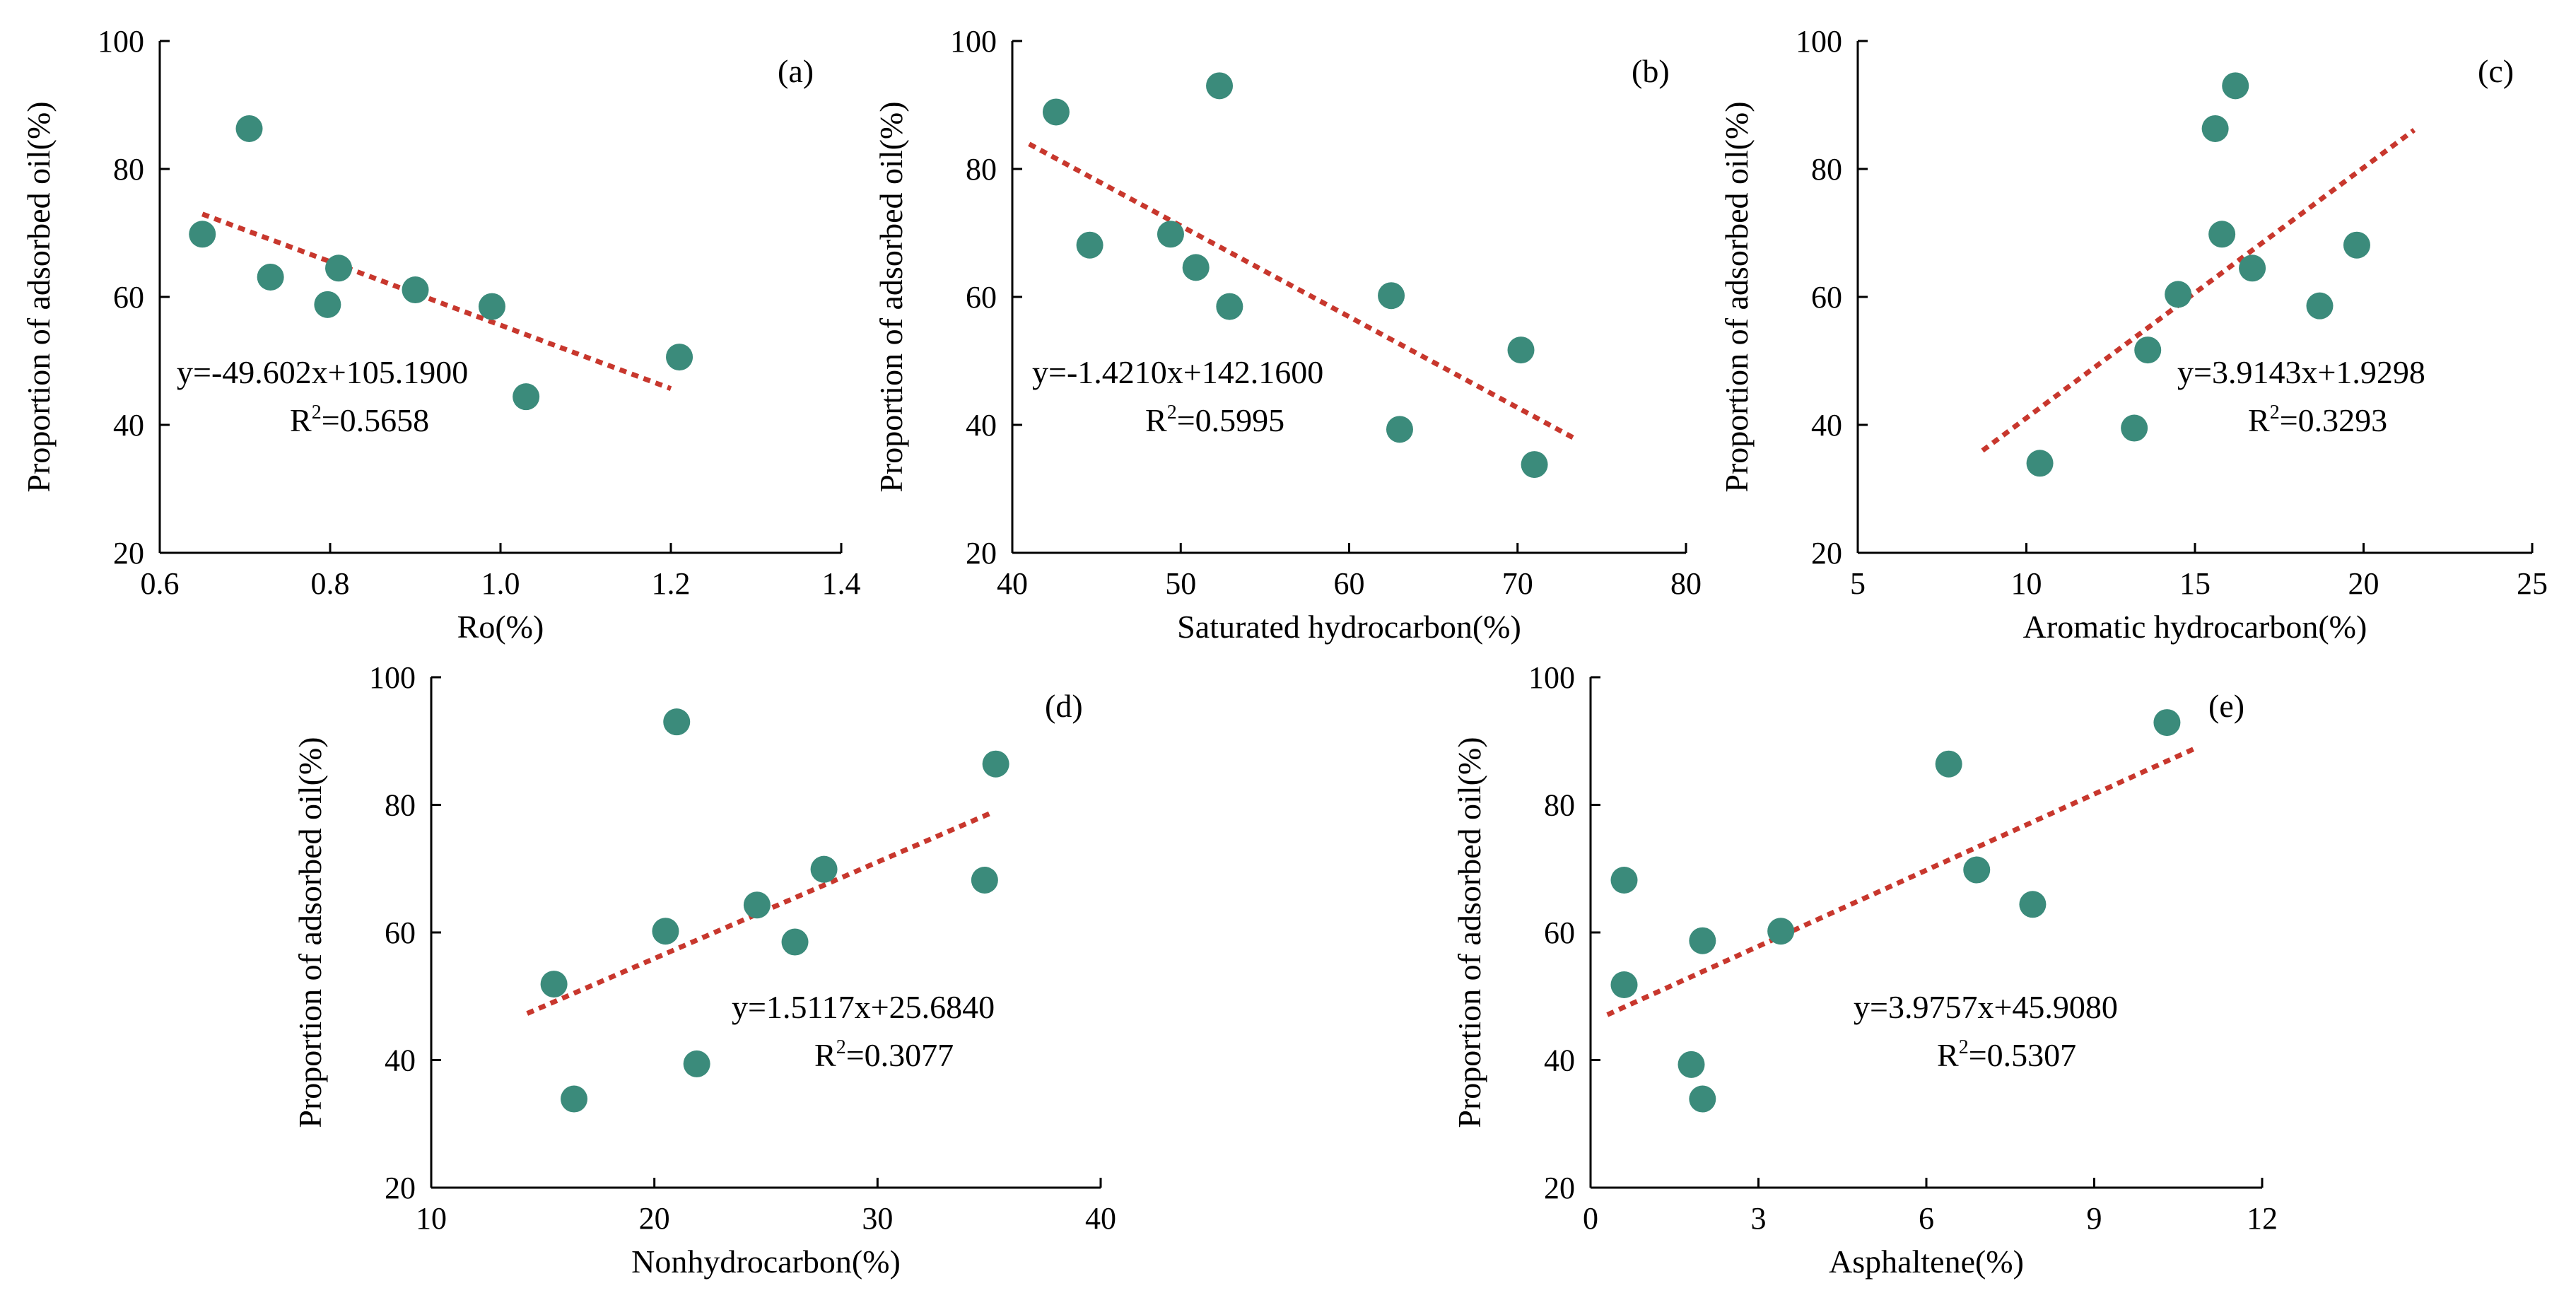 This screenshot has height=1305, width=2576. I want to click on x-tick-label: 3, so click(1759, 1218).